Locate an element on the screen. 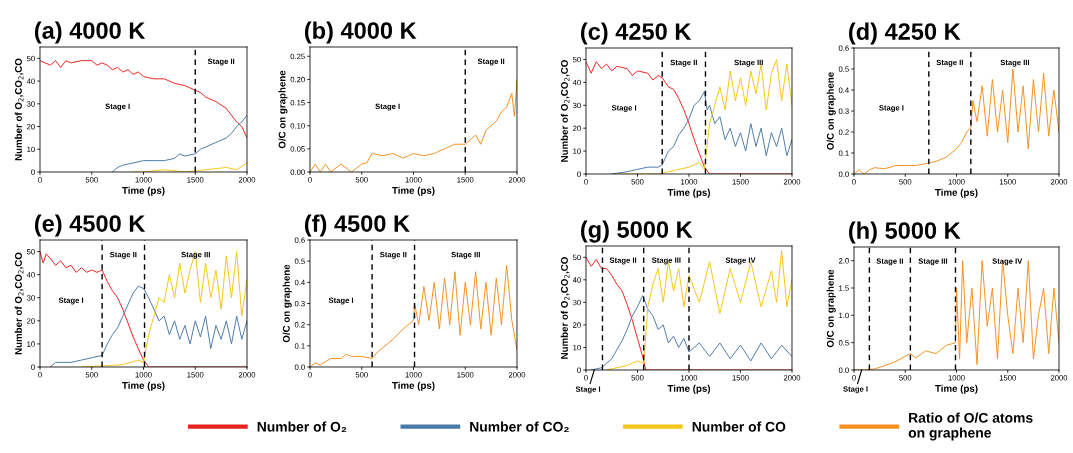 The image size is (1073, 453). chart-title: (a) 4000 K is located at coordinates (90, 32).